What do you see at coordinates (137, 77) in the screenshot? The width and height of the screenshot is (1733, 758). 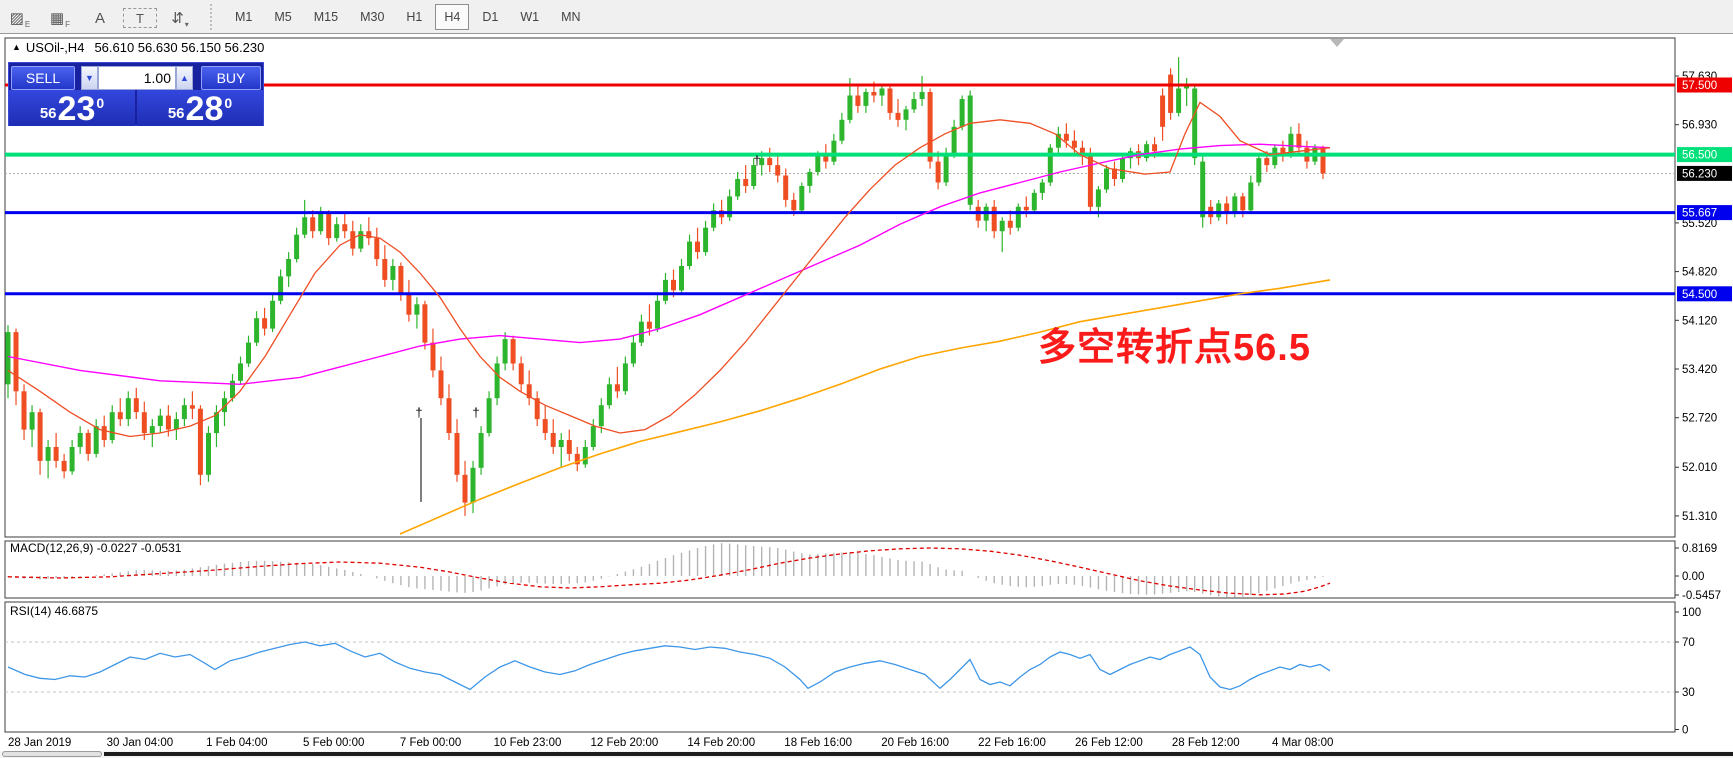 I see `volume-input` at bounding box center [137, 77].